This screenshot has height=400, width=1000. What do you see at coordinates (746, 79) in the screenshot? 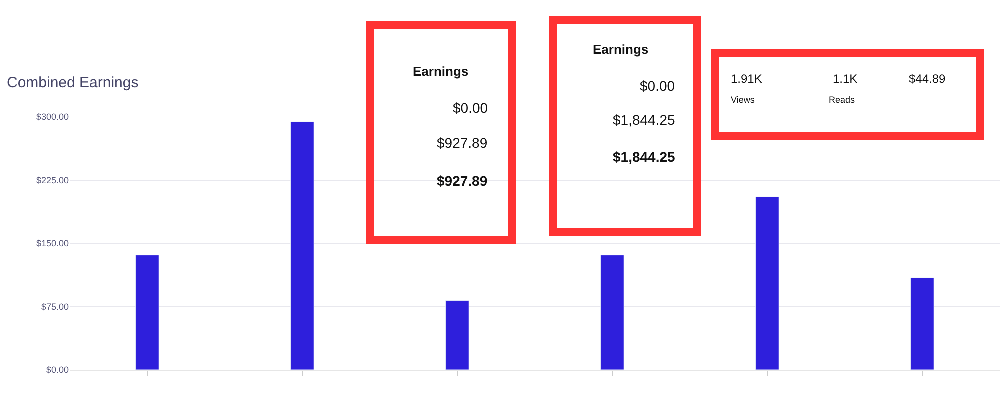
I see `text: 1.91K` at bounding box center [746, 79].